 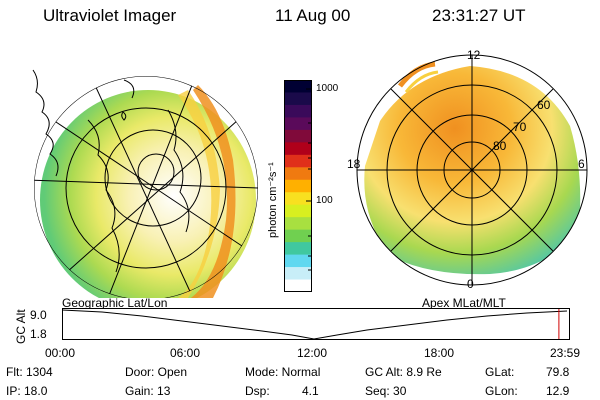 I want to click on mlt-label-18: 18, so click(x=354, y=164).